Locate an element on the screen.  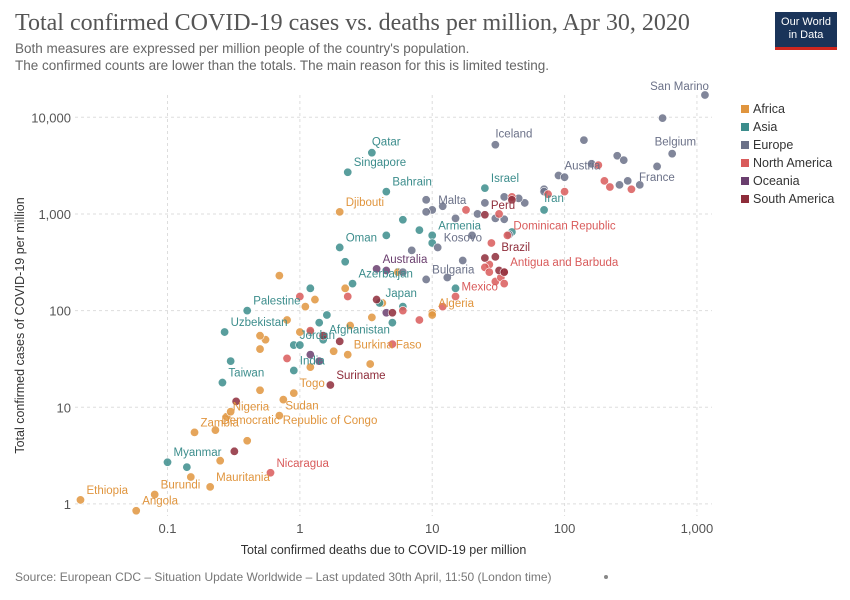
x-tick-label: 100 is located at coordinates (565, 528).